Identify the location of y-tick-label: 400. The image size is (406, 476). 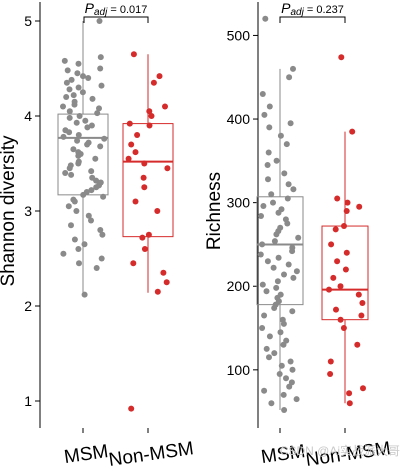
(239, 119).